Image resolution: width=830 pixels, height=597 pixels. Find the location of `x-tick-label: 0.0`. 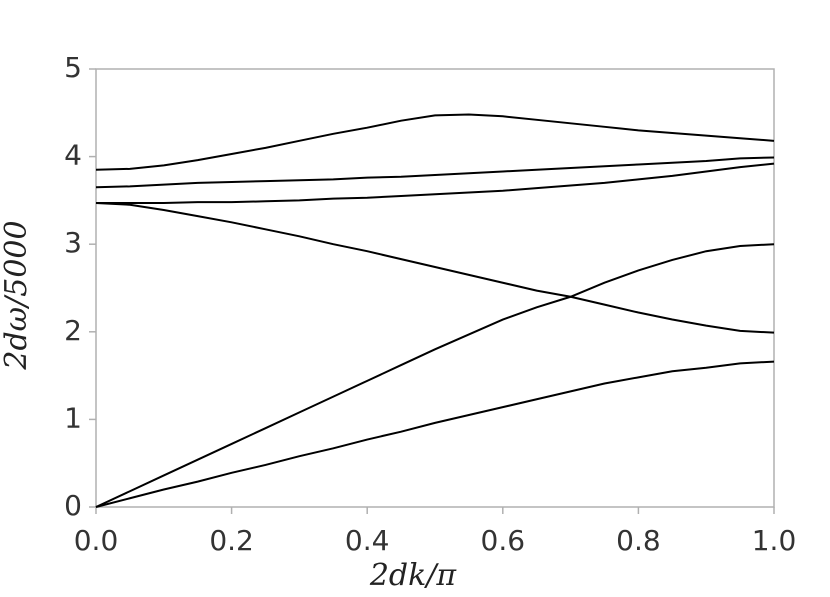

x-tick-label: 0.0 is located at coordinates (96, 540).